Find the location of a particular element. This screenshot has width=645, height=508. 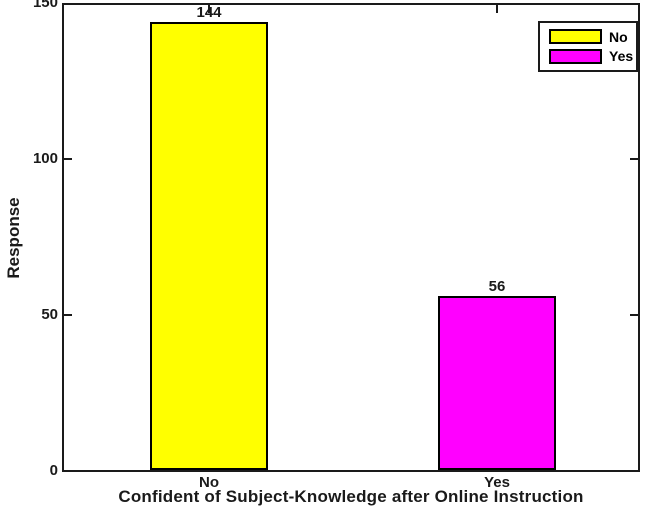

legend-entry-no: No is located at coordinates (589, 36).